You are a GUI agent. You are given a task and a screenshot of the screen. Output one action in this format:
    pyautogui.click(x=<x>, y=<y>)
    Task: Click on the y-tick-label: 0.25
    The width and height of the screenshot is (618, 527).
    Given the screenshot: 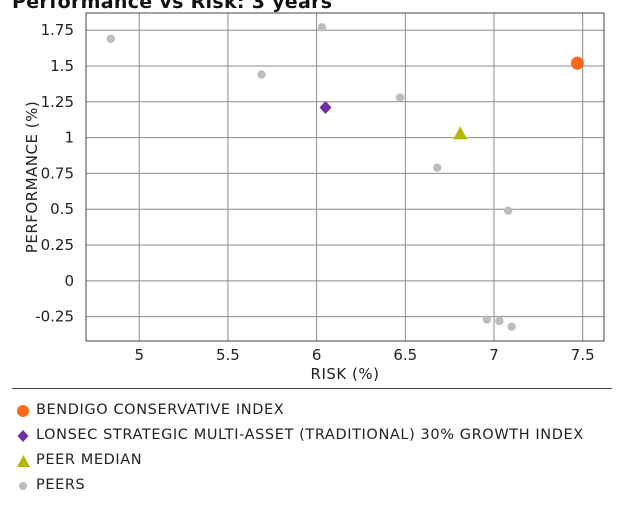 What is the action you would take?
    pyautogui.click(x=57, y=245)
    